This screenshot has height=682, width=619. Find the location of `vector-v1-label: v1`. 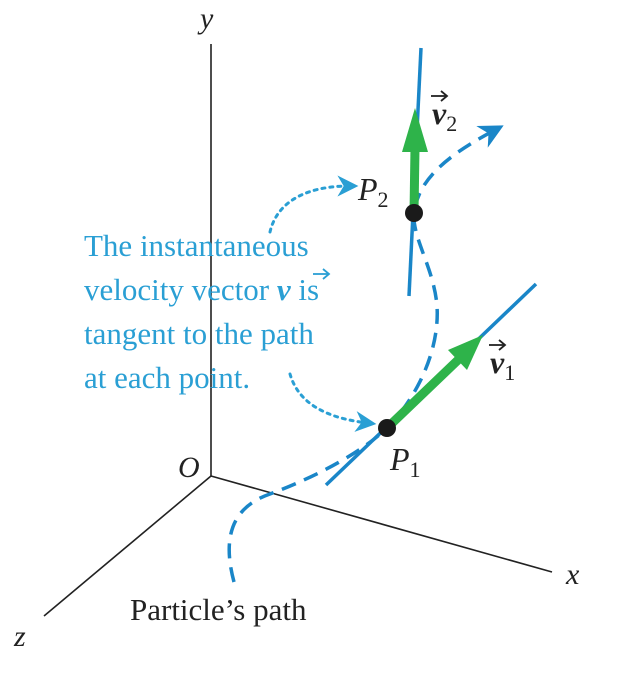

vector-v1-label: v1 is located at coordinates (502, 362).